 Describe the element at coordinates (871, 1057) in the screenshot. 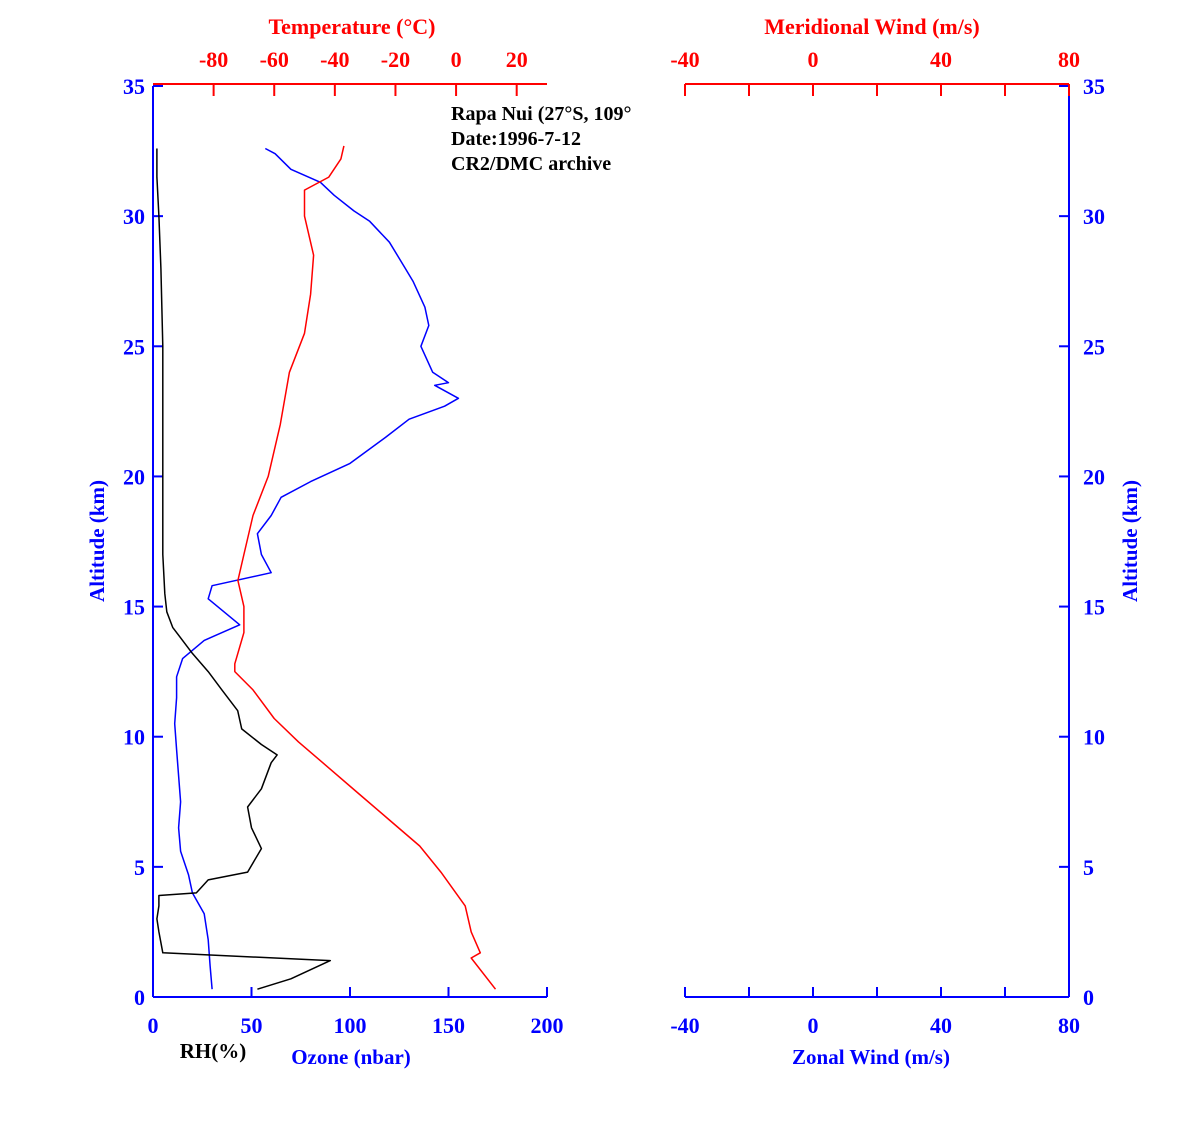

I see `zonal-wind-axis-label: Zonal Wind (m/s)` at that location.